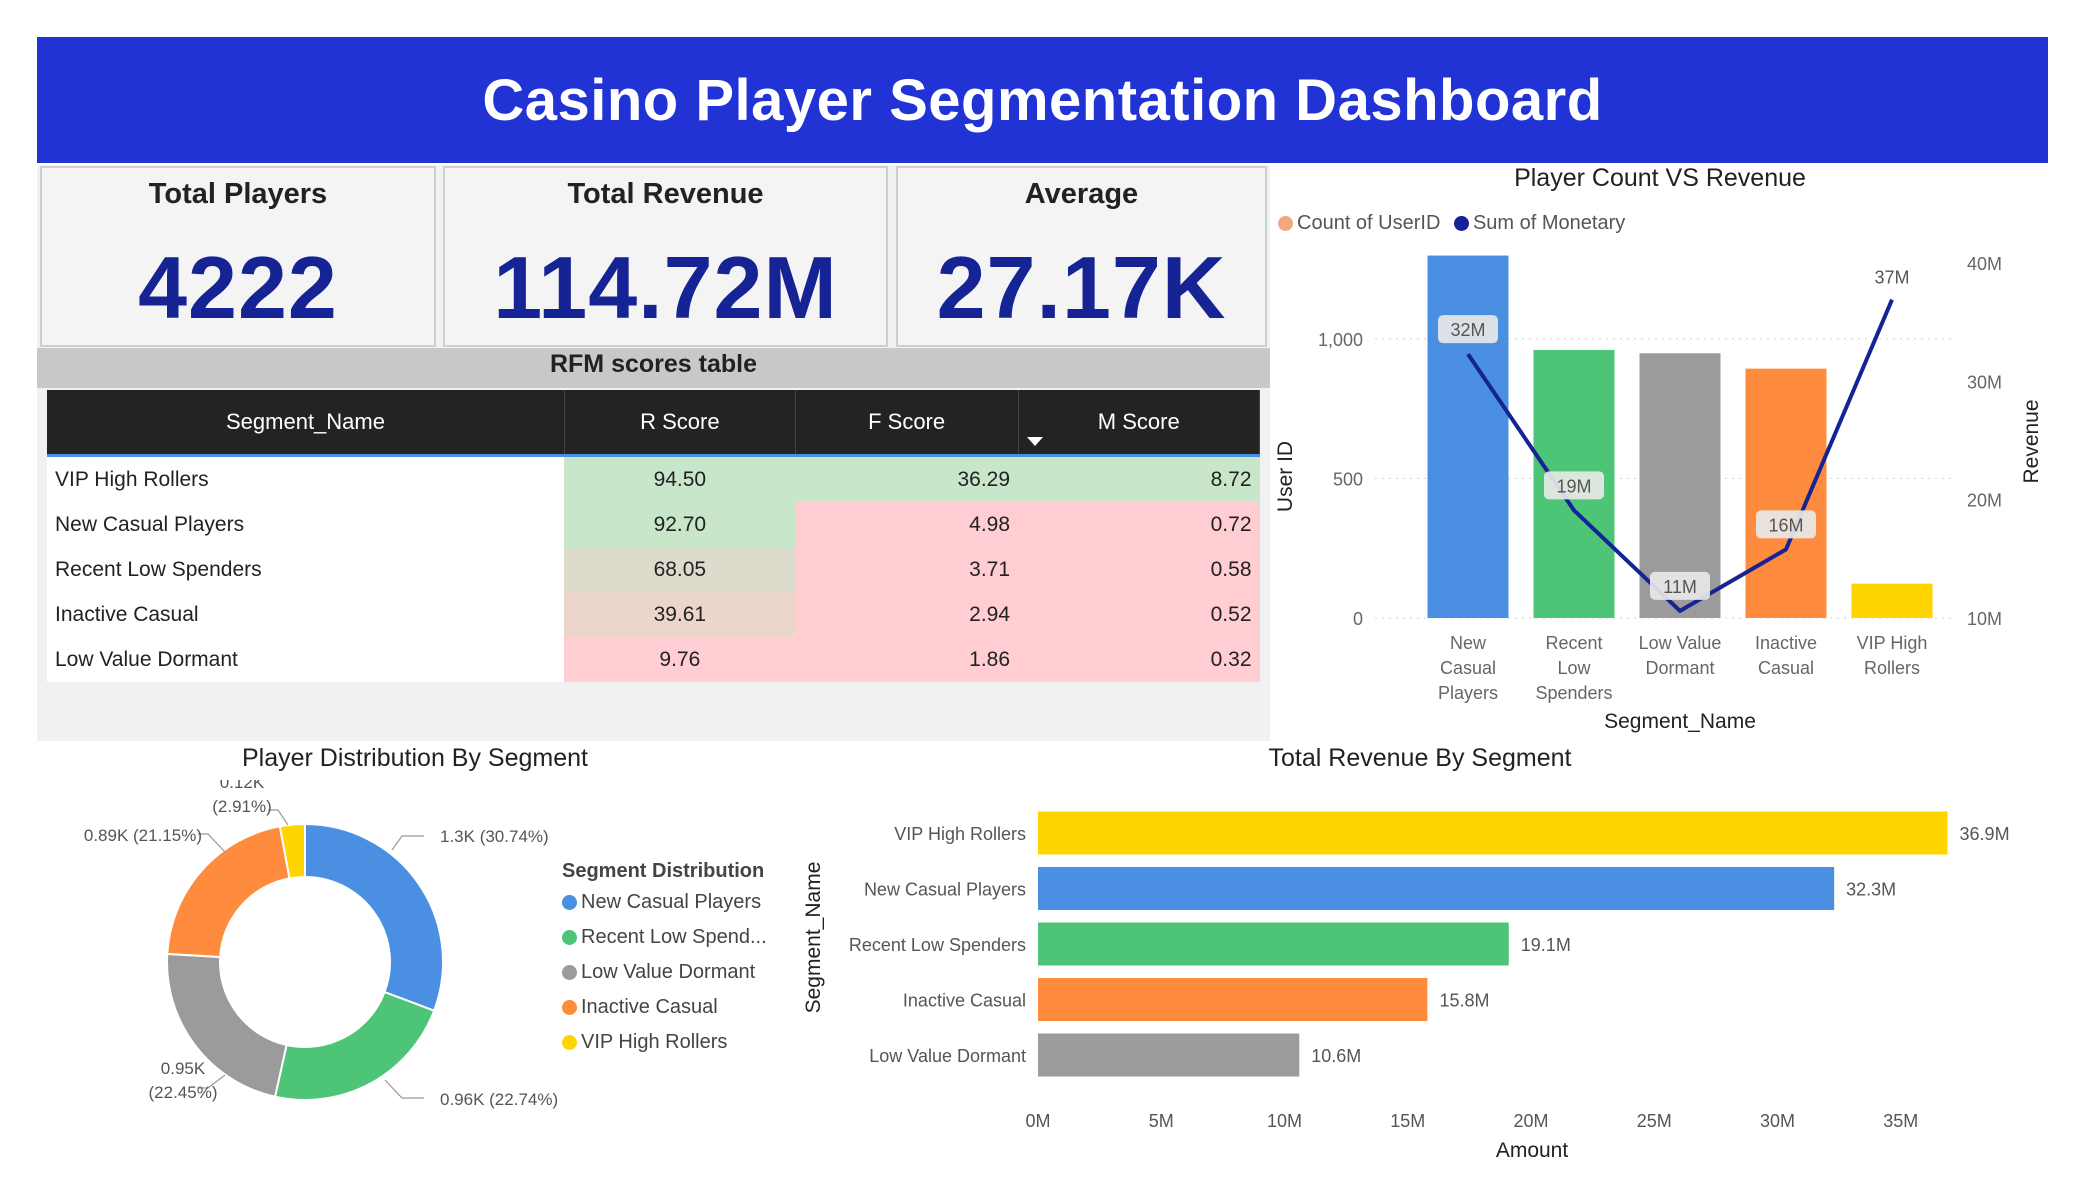  Describe the element at coordinates (813, 938) in the screenshot. I see `y-axis-label: Segment_Name` at that location.